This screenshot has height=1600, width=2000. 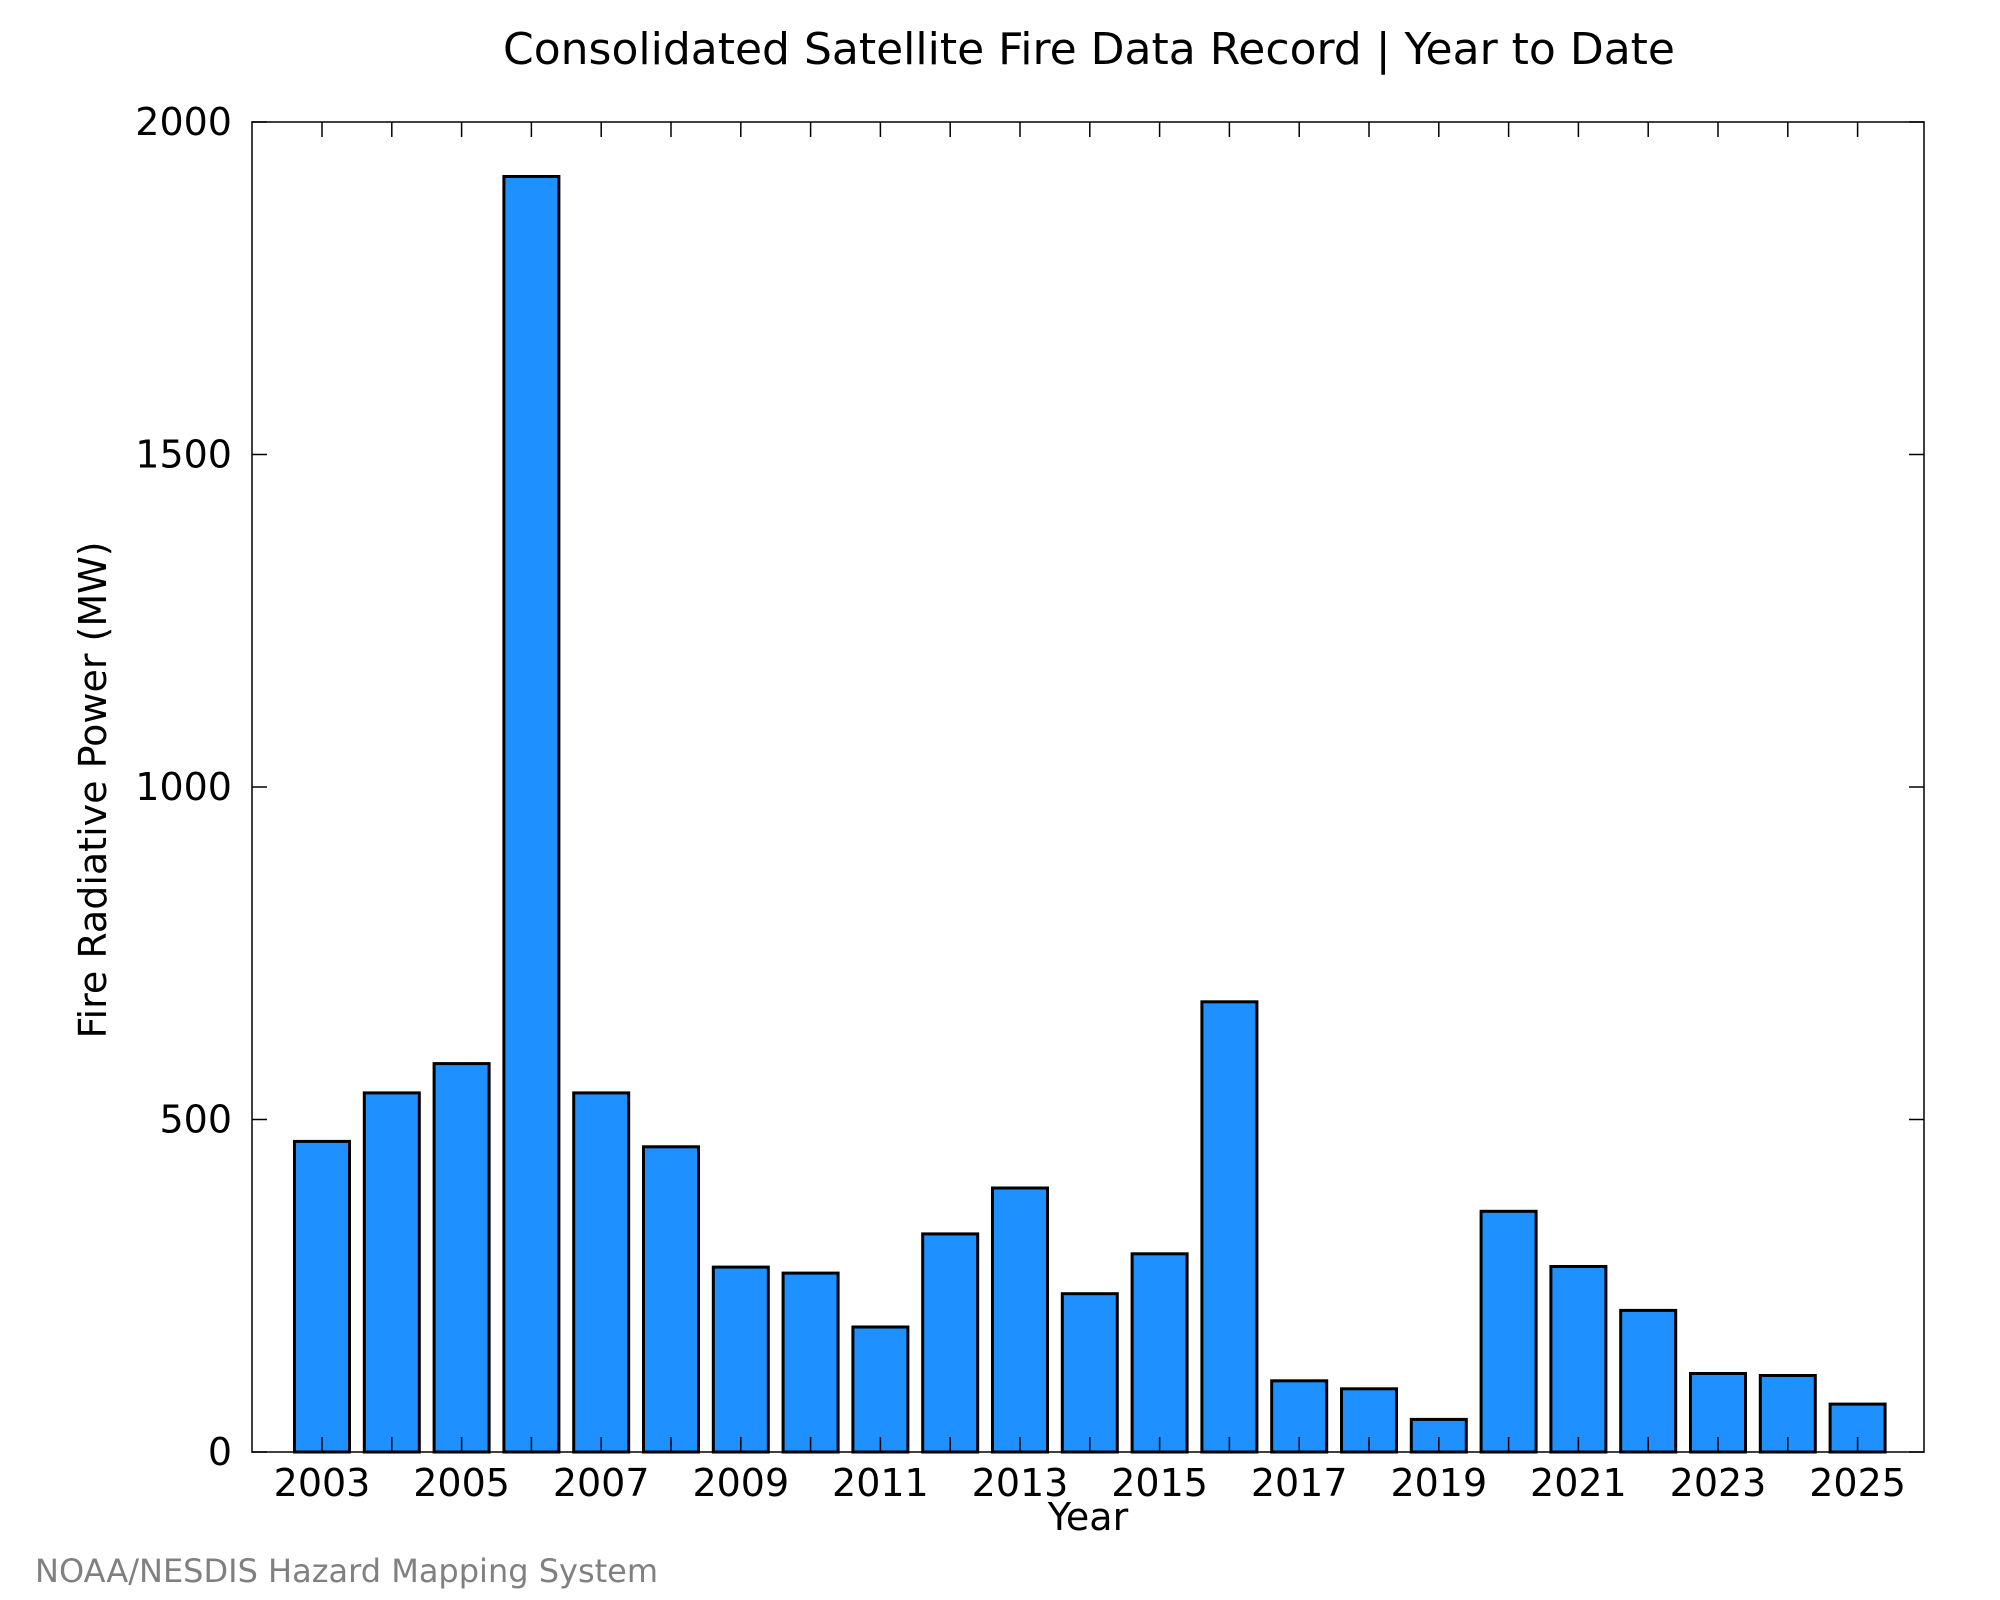 What do you see at coordinates (1159, 1353) in the screenshot?
I see `bar-2015` at bounding box center [1159, 1353].